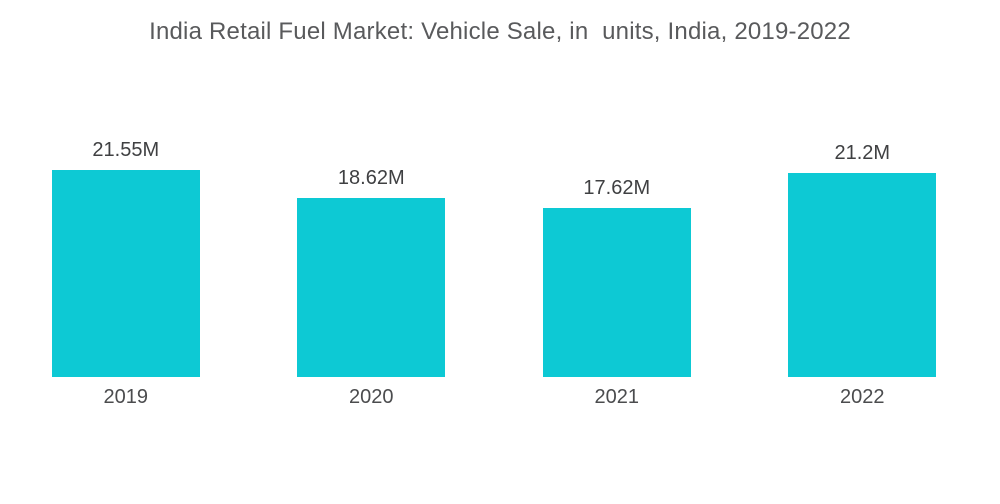 This screenshot has width=1000, height=504. I want to click on x-tick-2020: 2020, so click(371, 397).